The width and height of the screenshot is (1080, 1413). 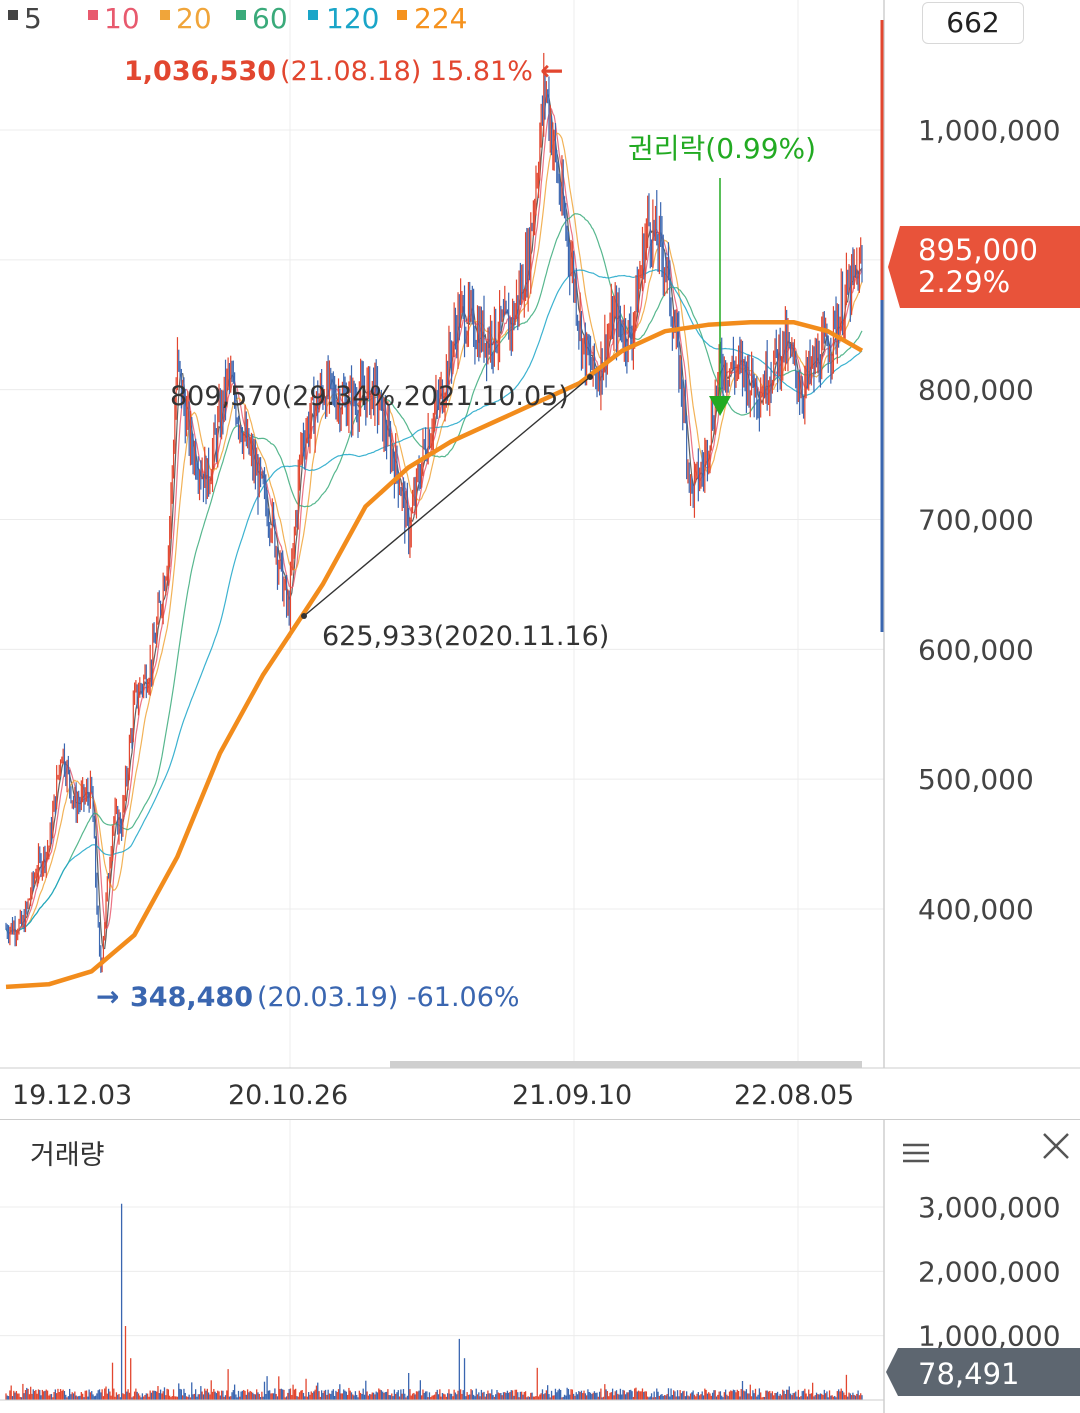 I want to click on y-tick-label: 600,000, so click(x=976, y=649).